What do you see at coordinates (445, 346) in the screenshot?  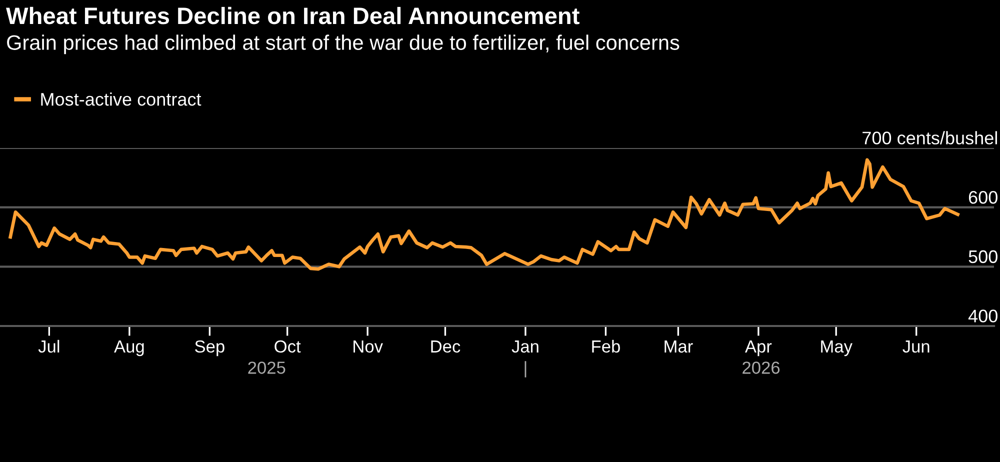 I see `x-tick-label: Dec` at bounding box center [445, 346].